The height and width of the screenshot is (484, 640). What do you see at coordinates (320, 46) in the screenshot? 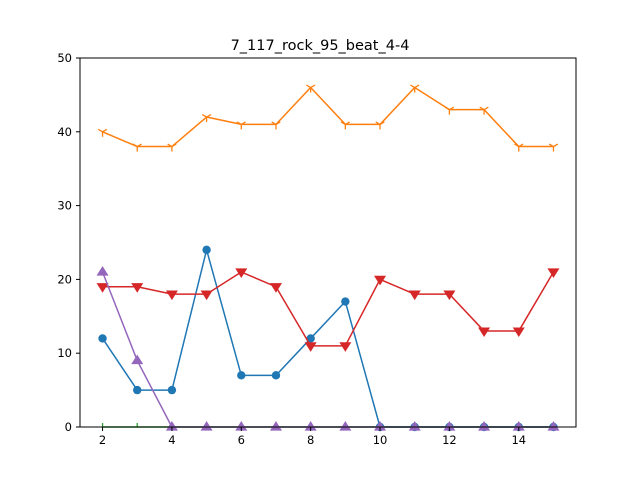
I see `chart-title: 7_117_rock_95_beat_4-4` at bounding box center [320, 46].